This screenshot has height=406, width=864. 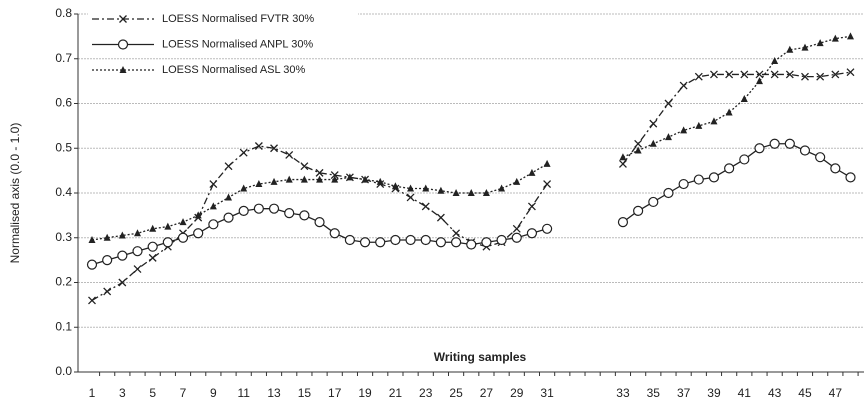 I want to click on legend-label: LOESS Normalised FVTR 30%, so click(x=238, y=19).